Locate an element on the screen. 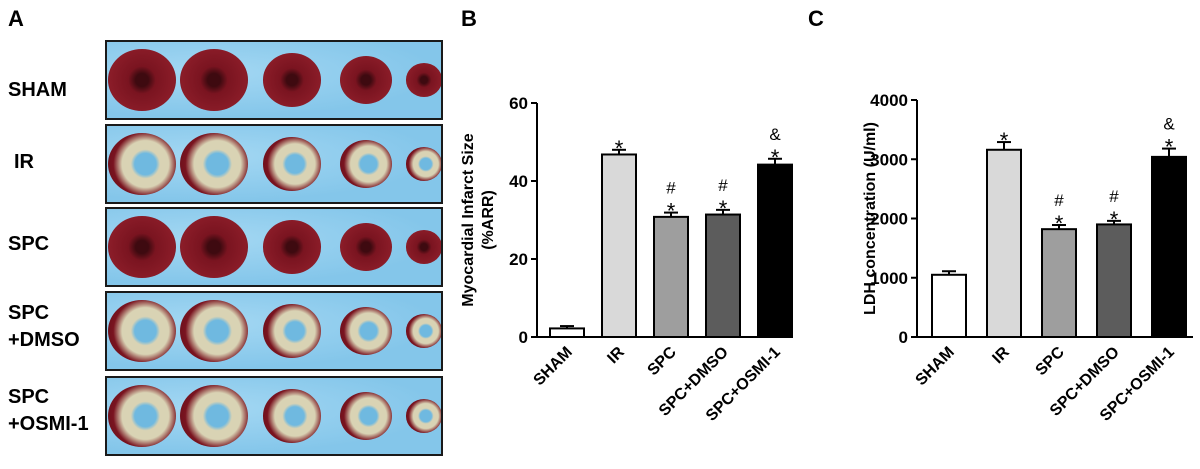  panel-letter-b: B is located at coordinates (469, 18).